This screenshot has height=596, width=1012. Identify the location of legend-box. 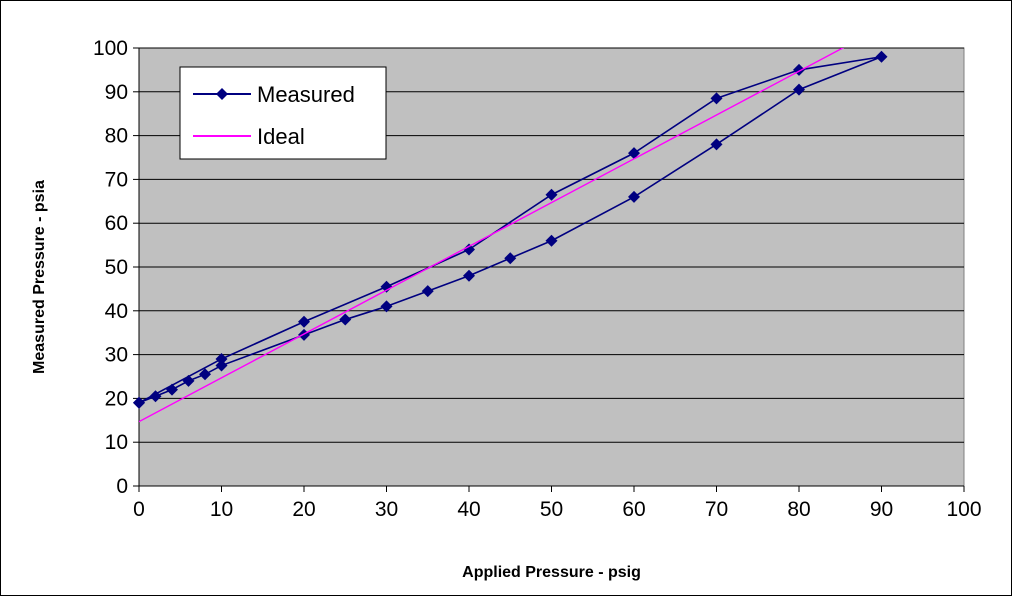
(283, 113).